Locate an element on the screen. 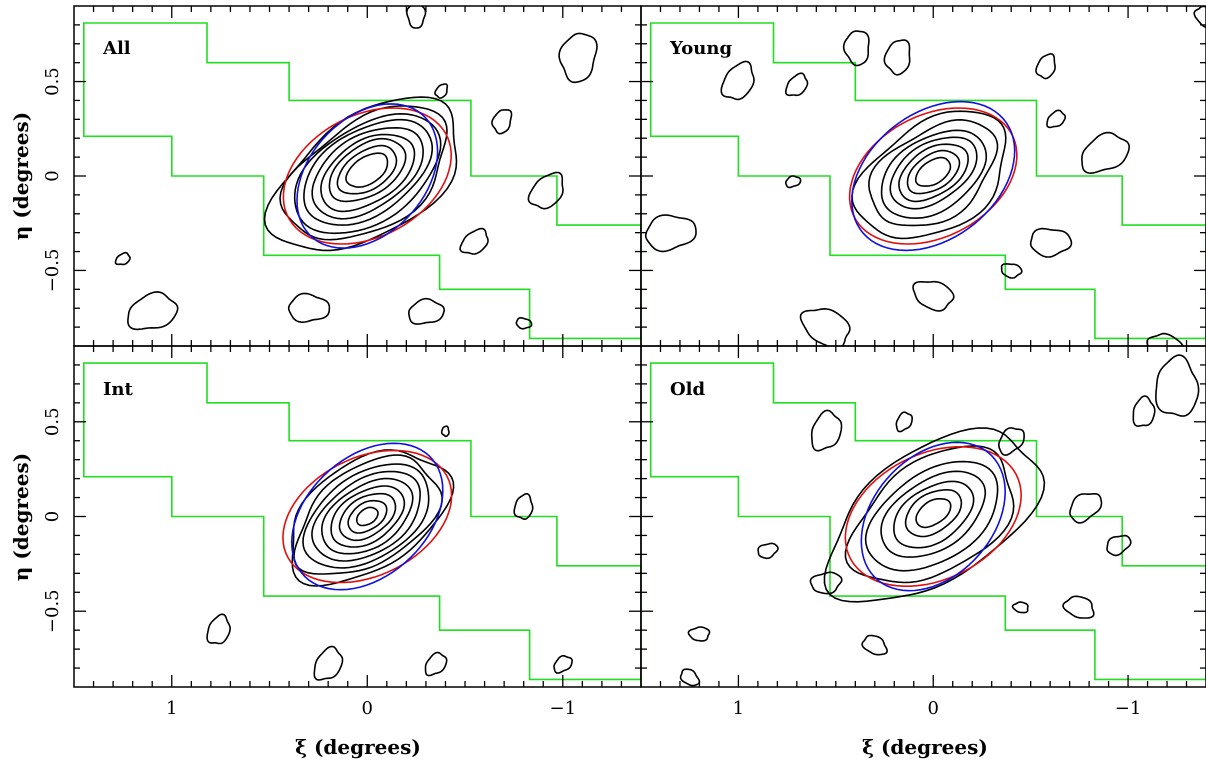 This screenshot has width=1206, height=763. x-axis-label-left: ξ (degrees) is located at coordinates (358, 747).